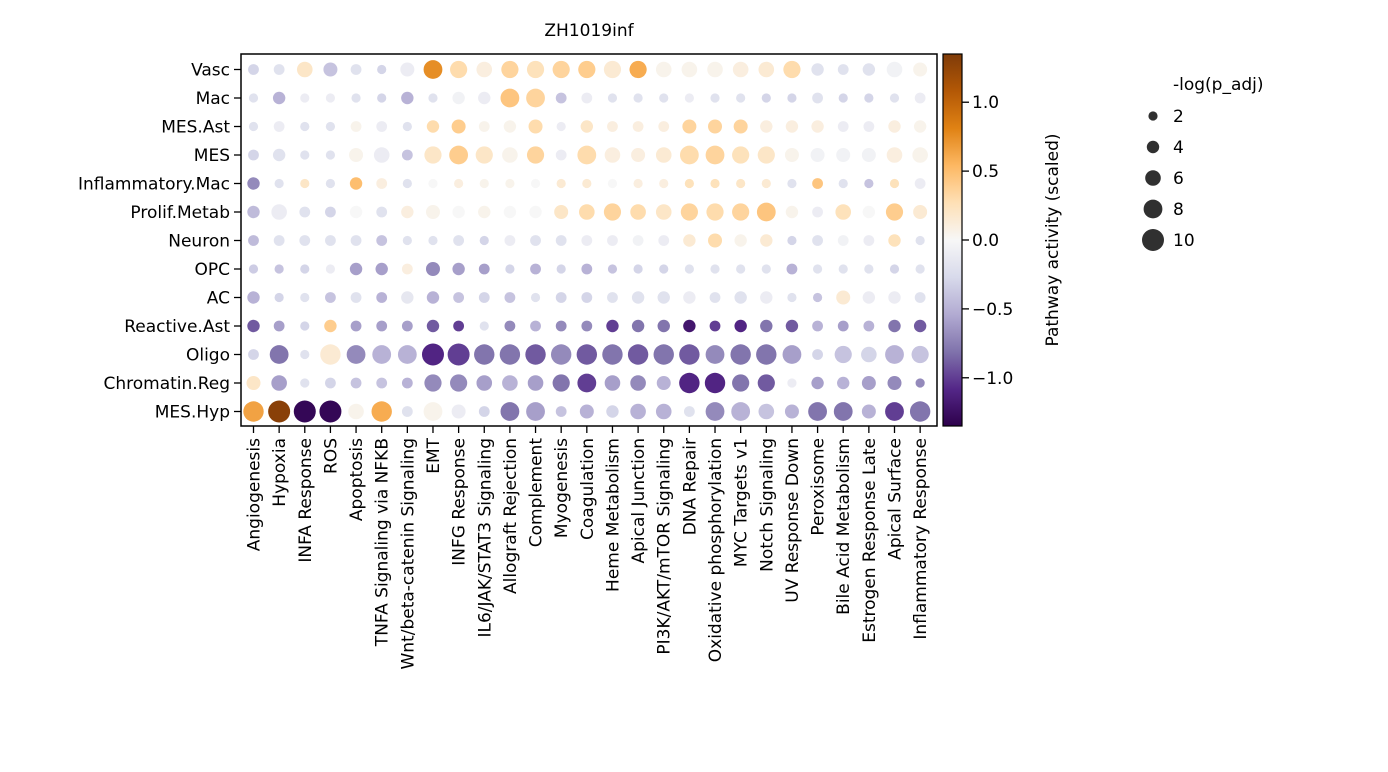 The height and width of the screenshot is (772, 1388). I want to click on size-legend-label: 8, so click(1178, 210).